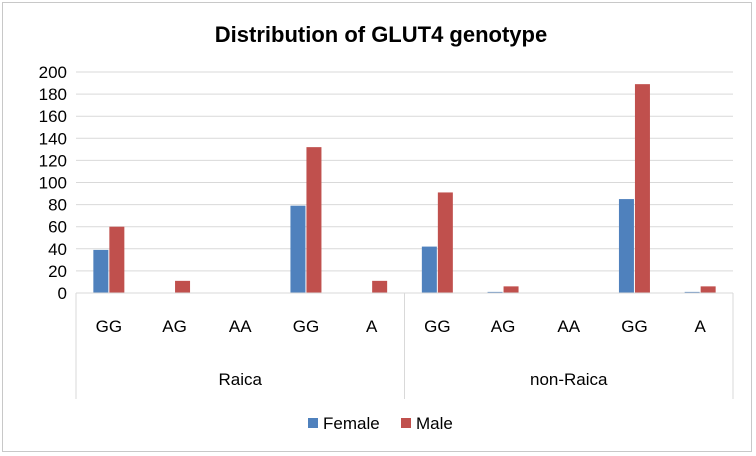  I want to click on y-tick-label: 200, so click(53, 72).